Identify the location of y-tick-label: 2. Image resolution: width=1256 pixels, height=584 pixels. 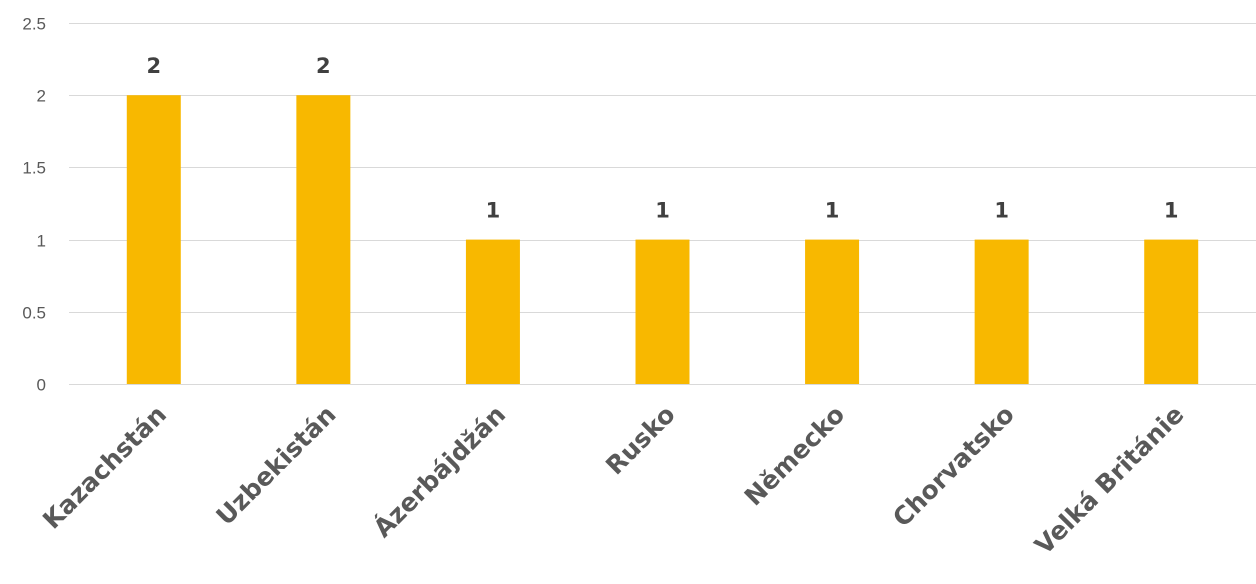
(41, 96).